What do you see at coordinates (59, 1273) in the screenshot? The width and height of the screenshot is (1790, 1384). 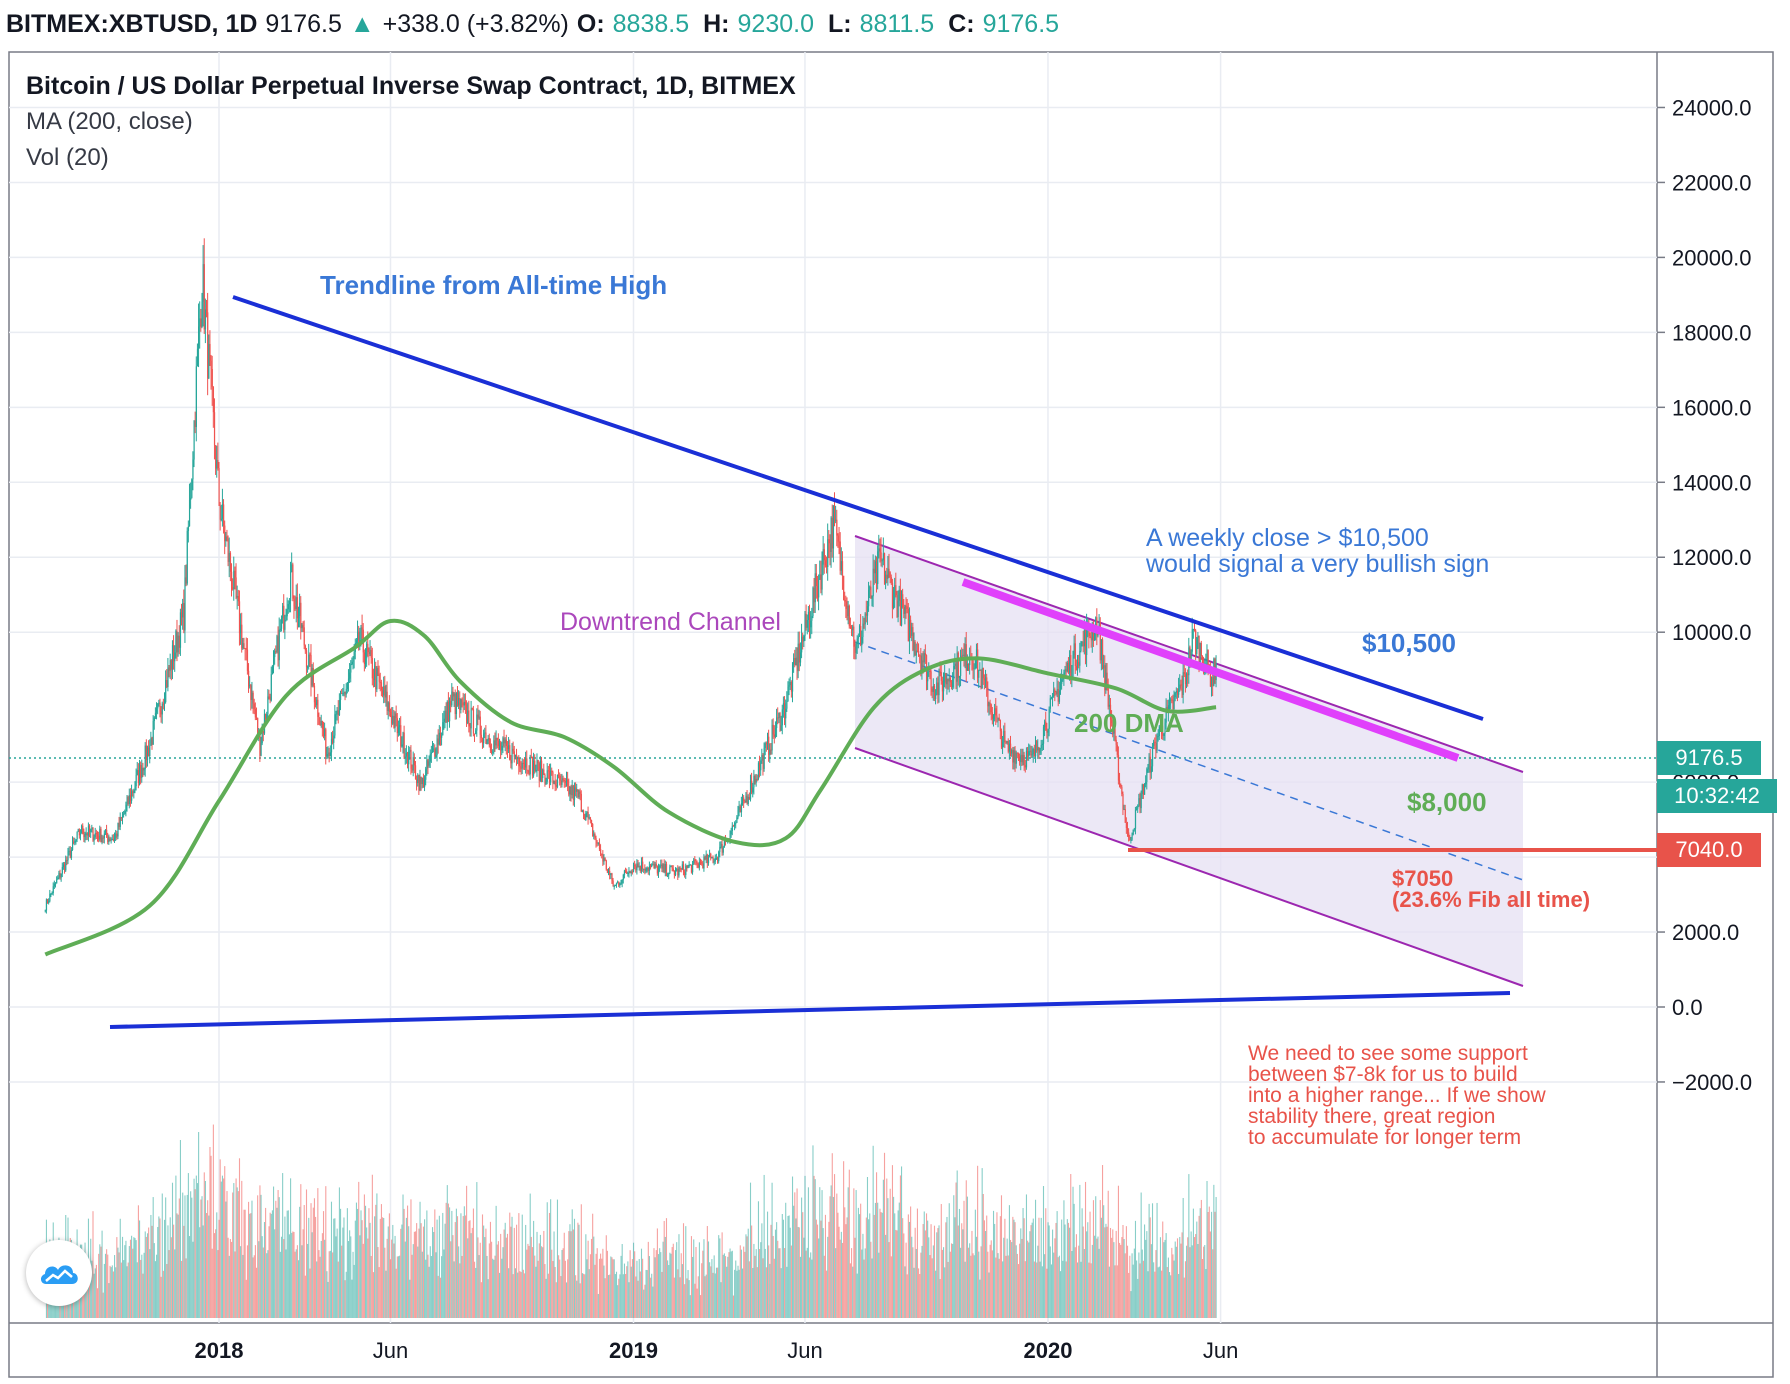 I see `tradingview-cloud-icon` at bounding box center [59, 1273].